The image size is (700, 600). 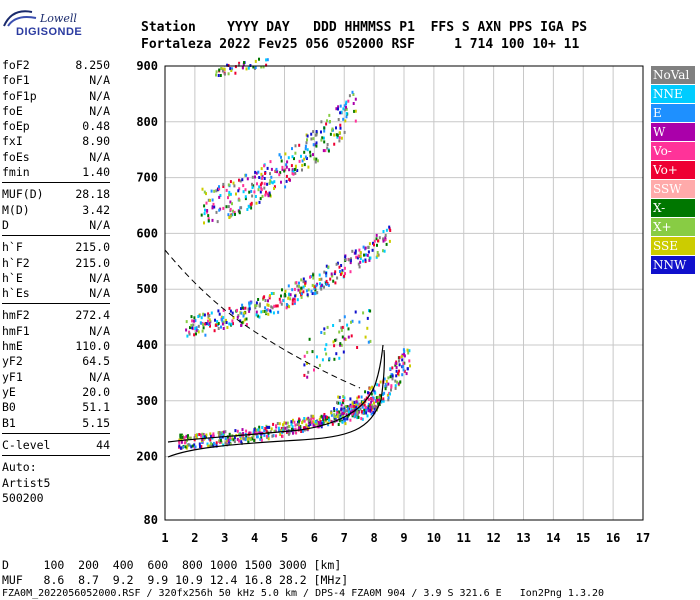 I want to click on x-tick-label: 2, so click(x=194, y=538).